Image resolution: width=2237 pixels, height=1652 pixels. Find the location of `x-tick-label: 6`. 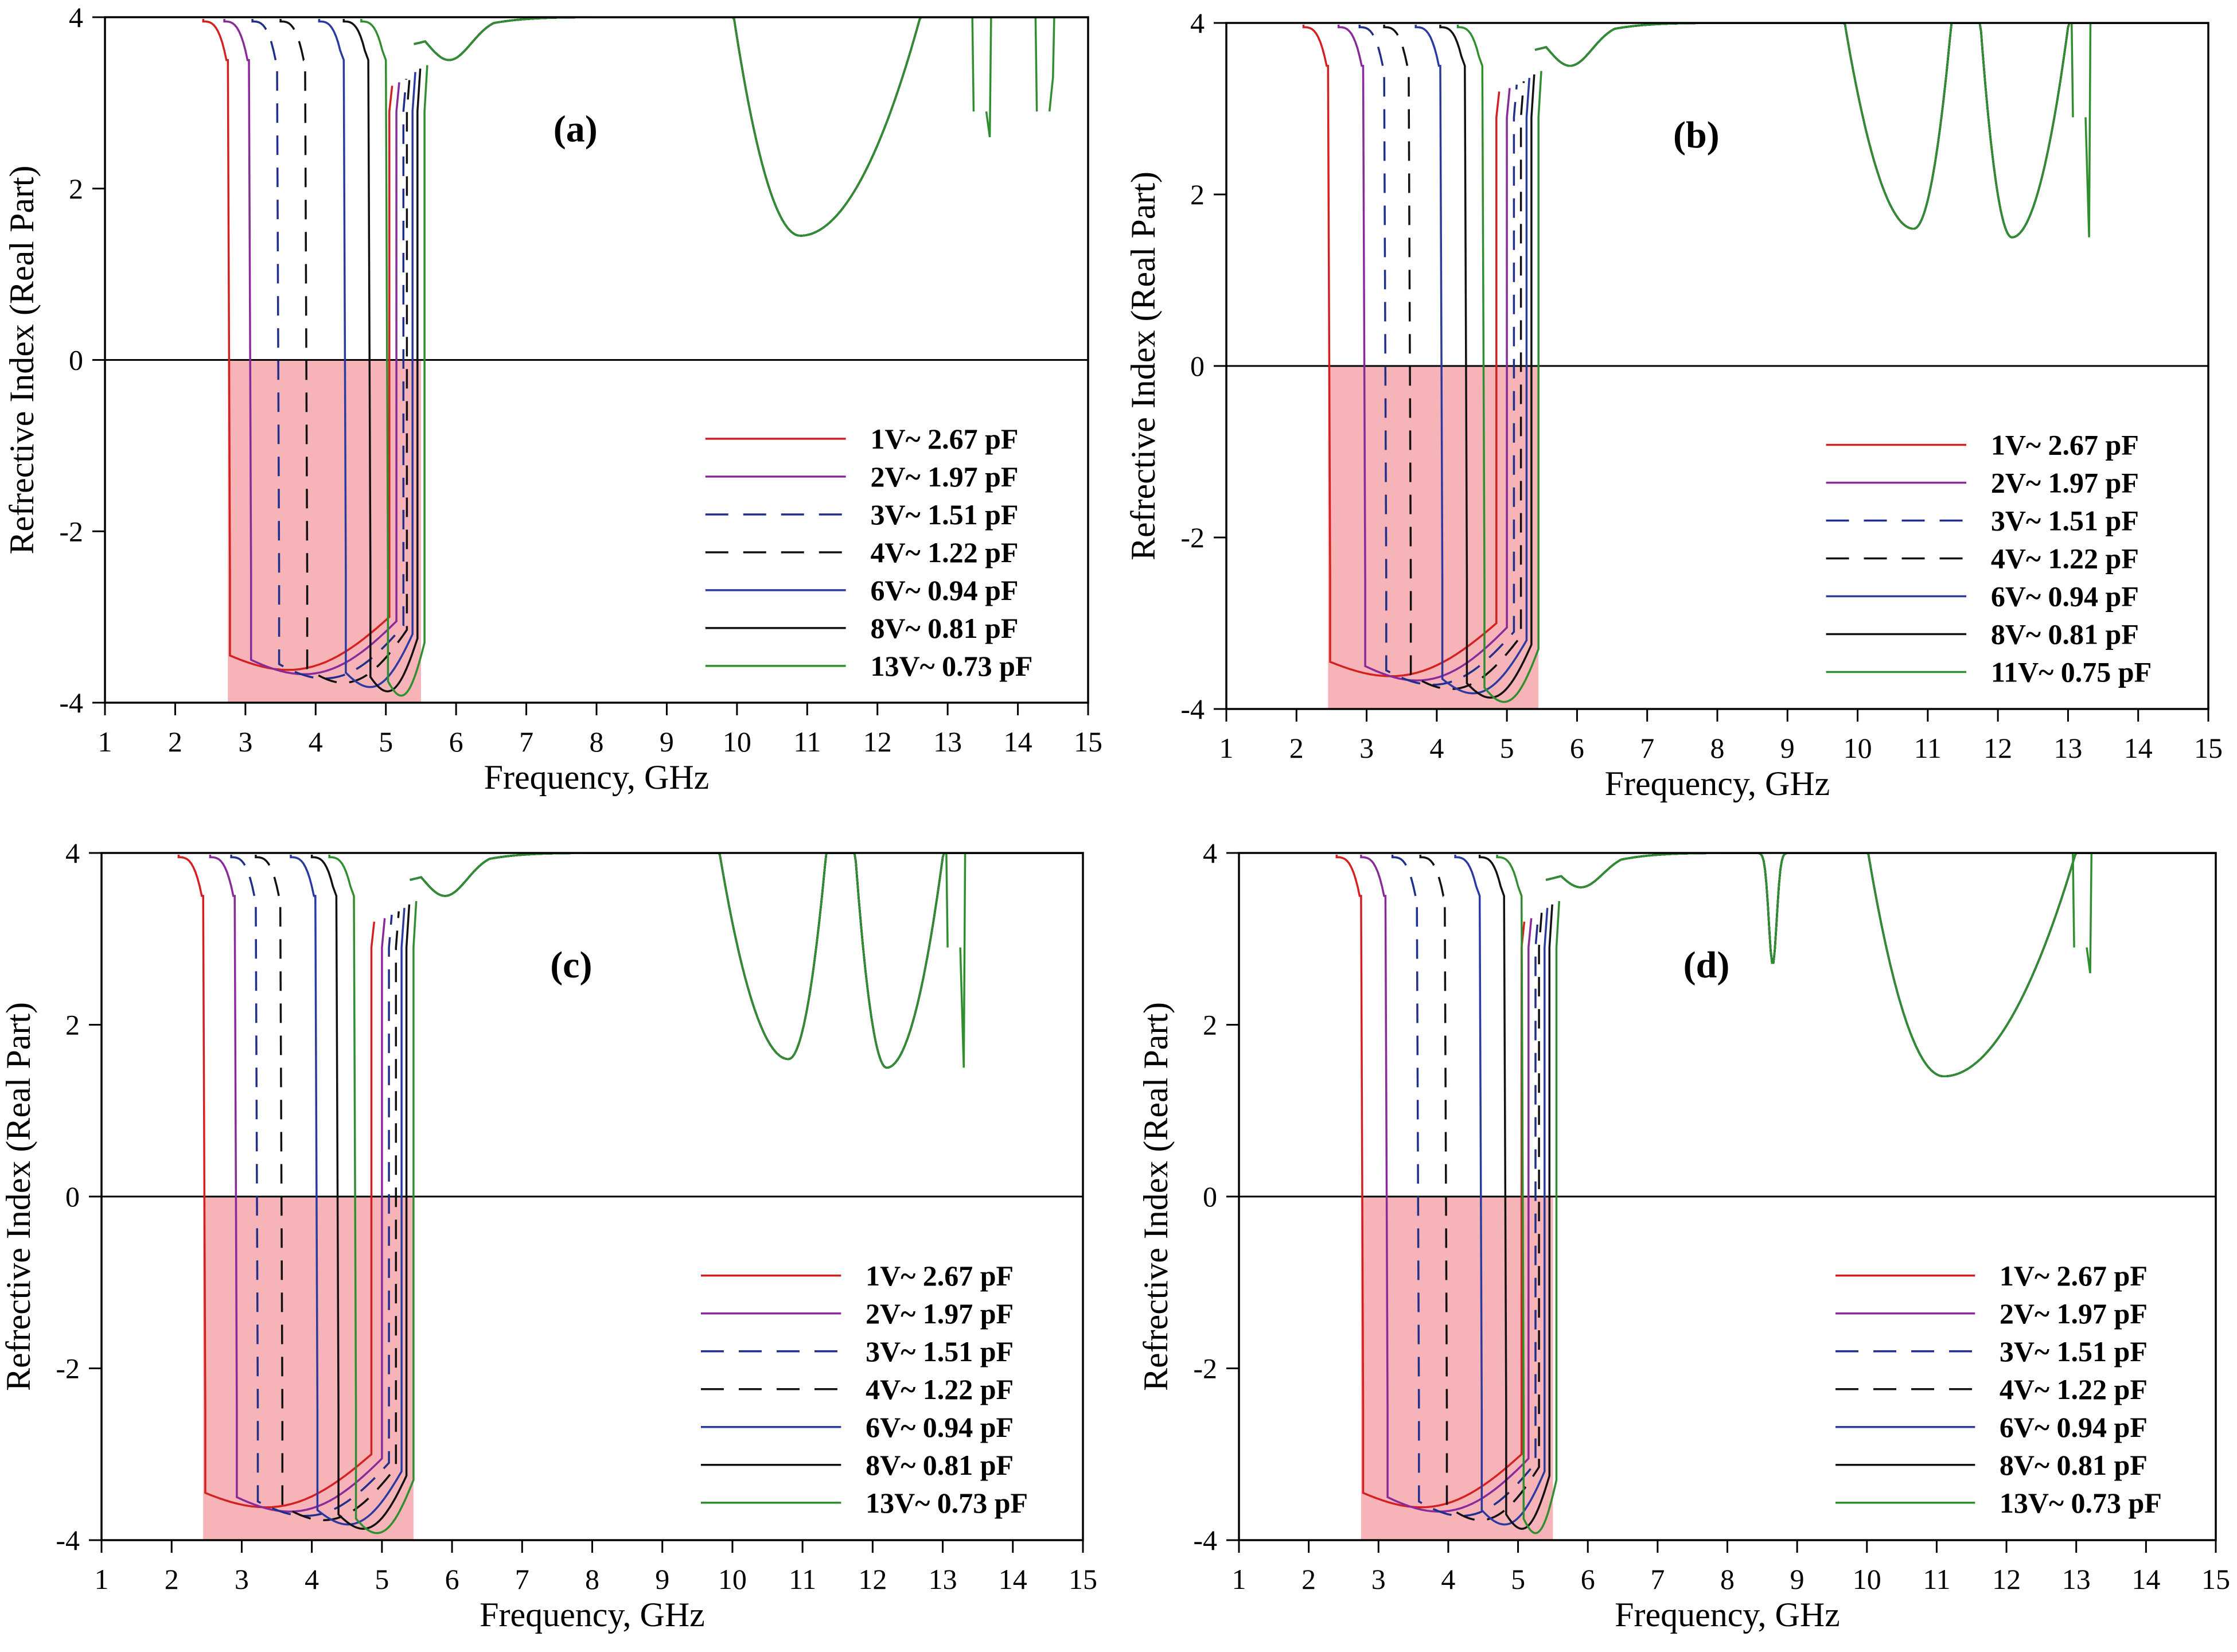

x-tick-label: 6 is located at coordinates (452, 1579).